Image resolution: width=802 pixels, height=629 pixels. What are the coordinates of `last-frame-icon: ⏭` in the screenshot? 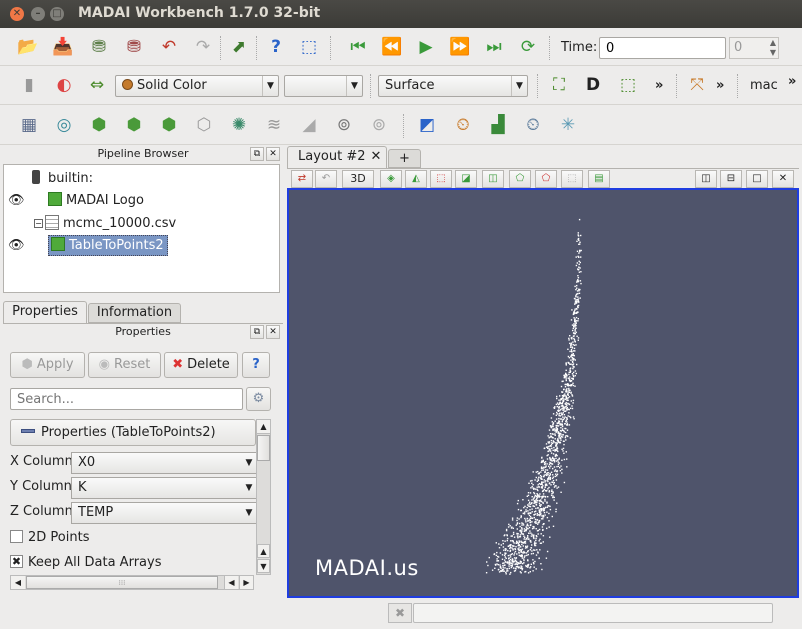 It's located at (494, 47).